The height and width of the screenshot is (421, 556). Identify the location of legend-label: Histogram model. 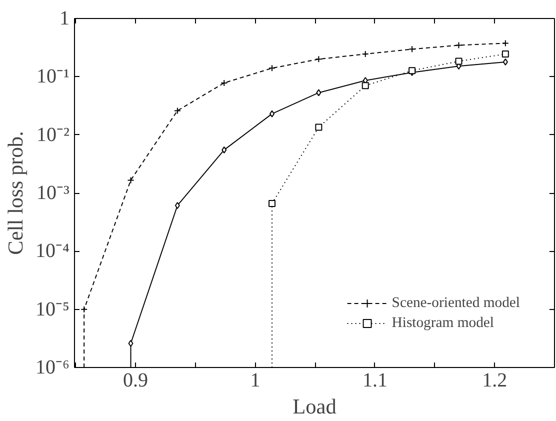
(443, 323).